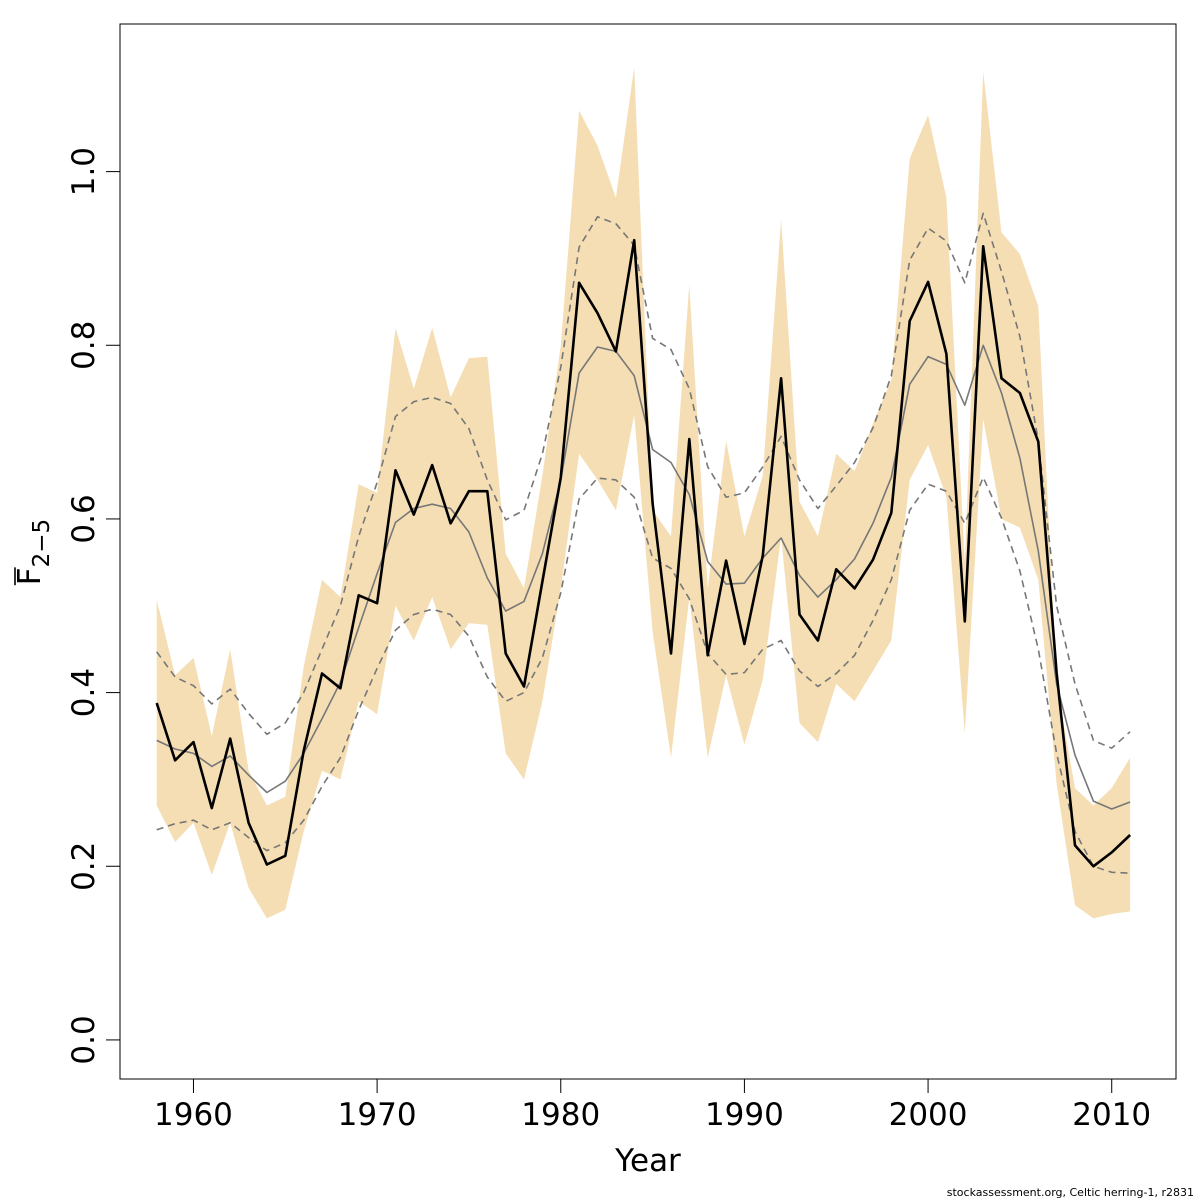  I want to click on x-tick-label: 1960, so click(193, 1115).